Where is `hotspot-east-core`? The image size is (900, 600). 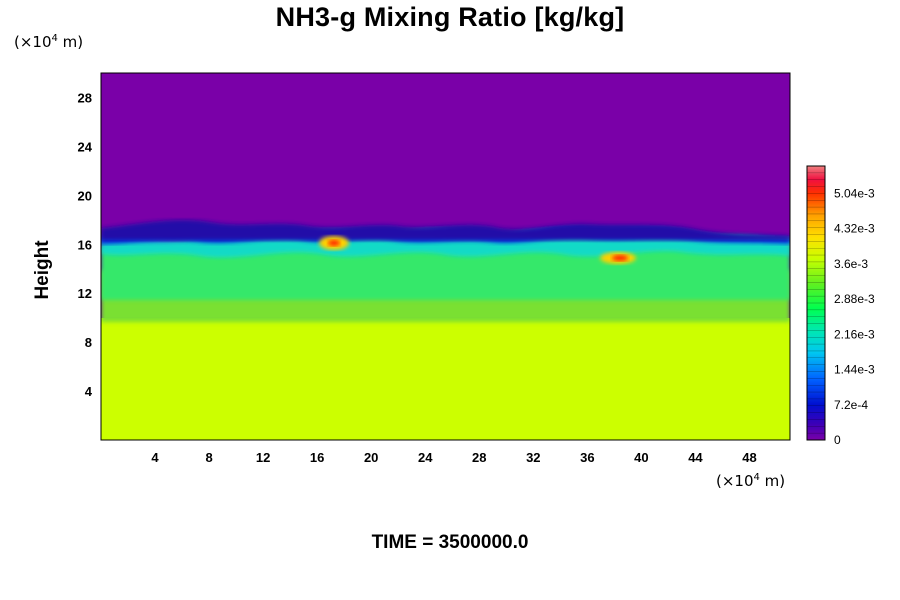 hotspot-east-core is located at coordinates (620, 258).